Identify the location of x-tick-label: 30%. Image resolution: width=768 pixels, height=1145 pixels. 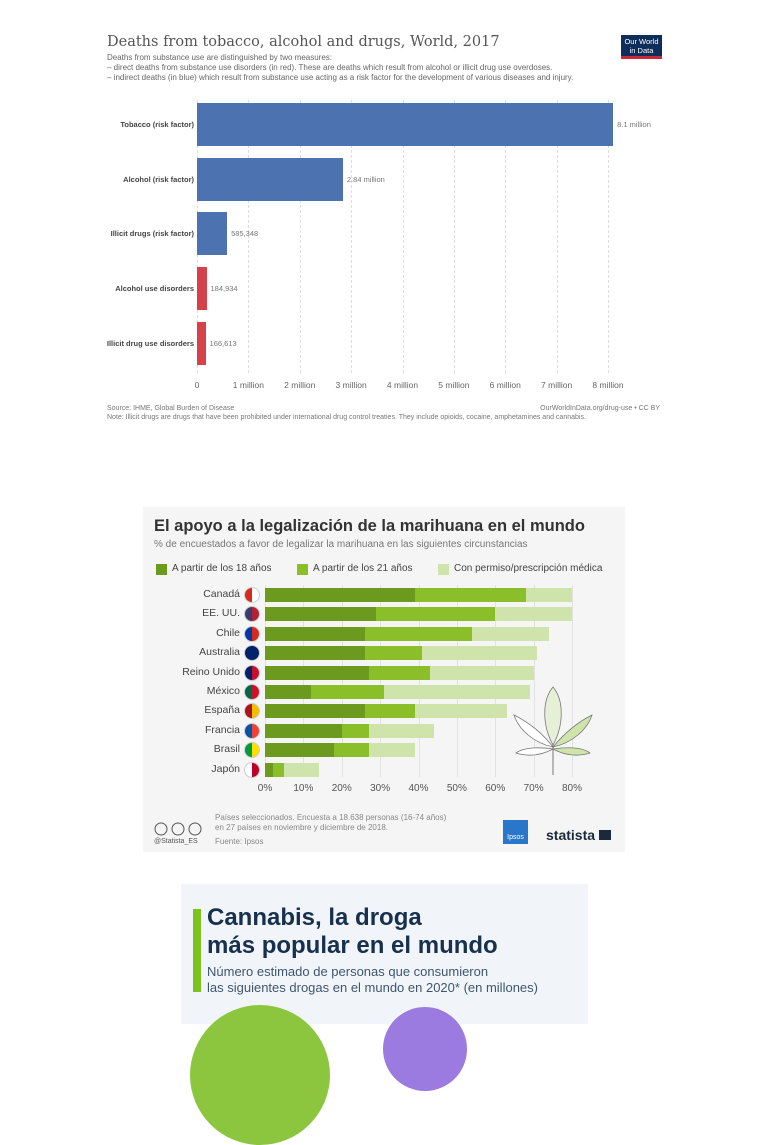
(380, 788).